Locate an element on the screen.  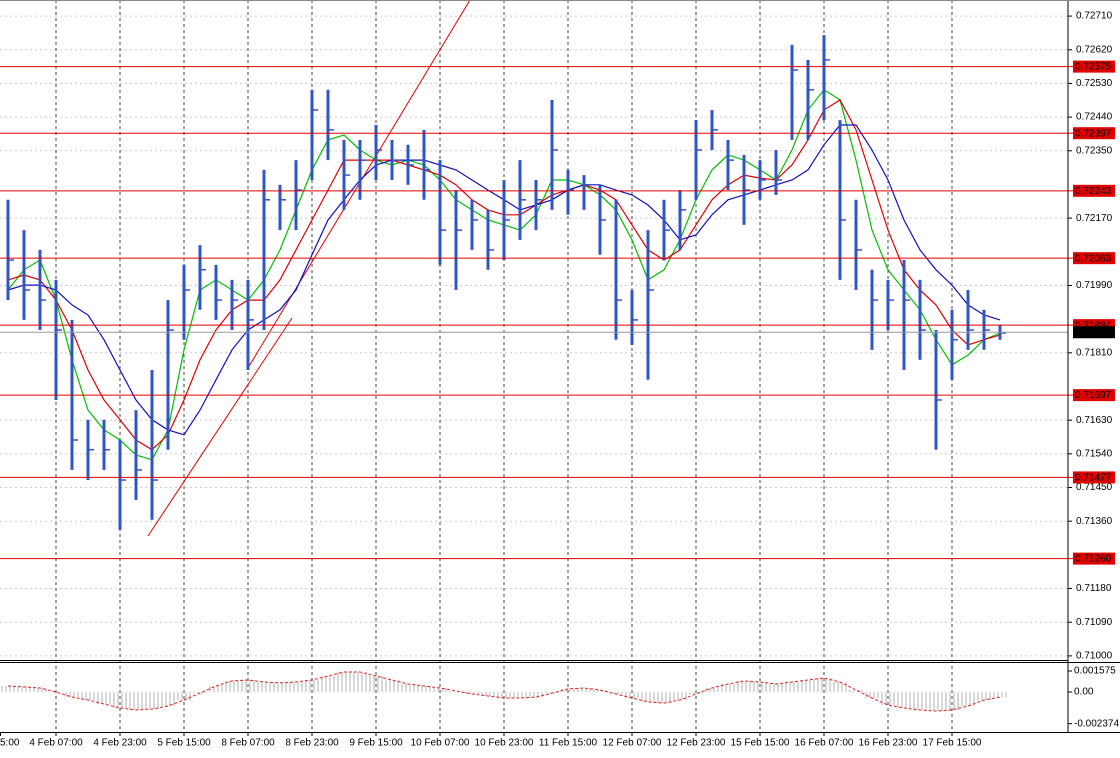
y-tick-label: 0.001575 is located at coordinates (1095, 671).